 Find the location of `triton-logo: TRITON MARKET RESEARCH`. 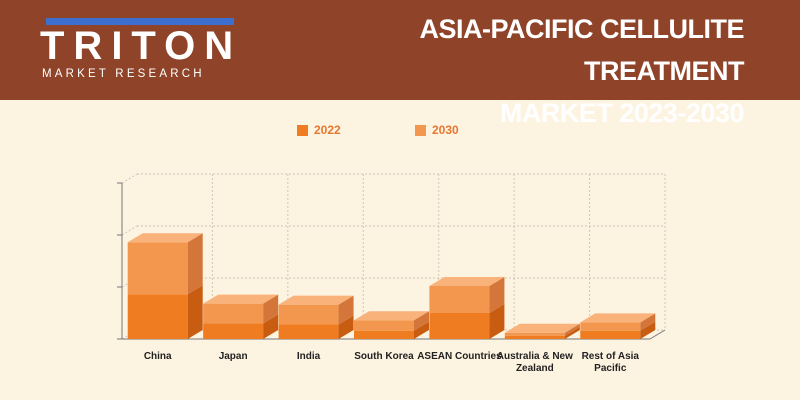

triton-logo: TRITON MARKET RESEARCH is located at coordinates (140, 51).